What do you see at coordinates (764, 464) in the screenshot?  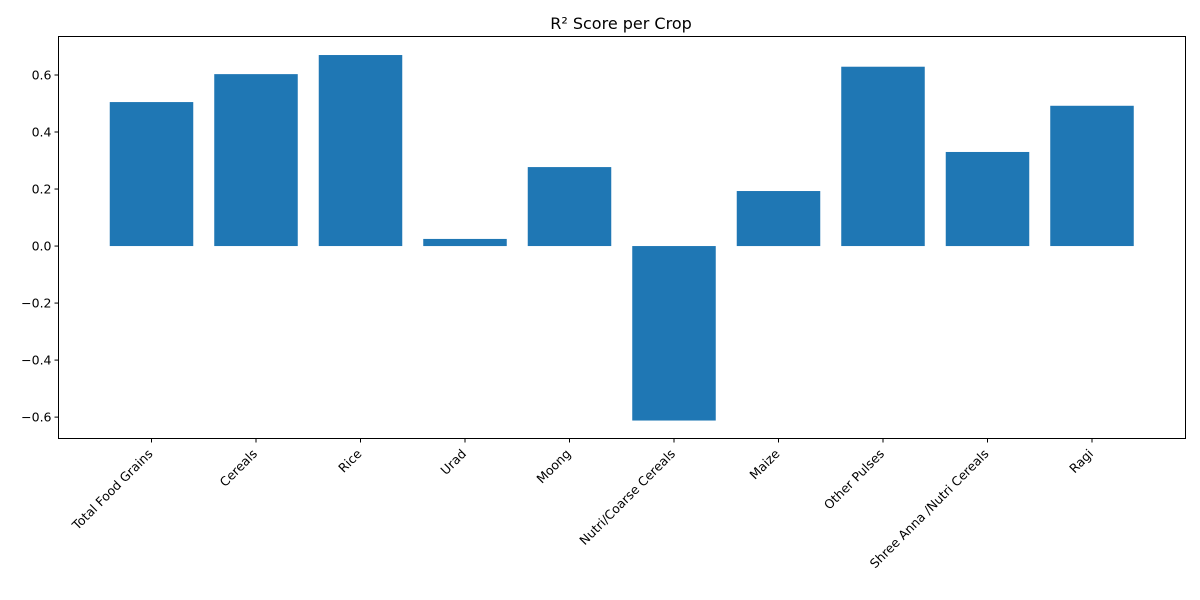 I see `x-tick-label-6: Maize` at bounding box center [764, 464].